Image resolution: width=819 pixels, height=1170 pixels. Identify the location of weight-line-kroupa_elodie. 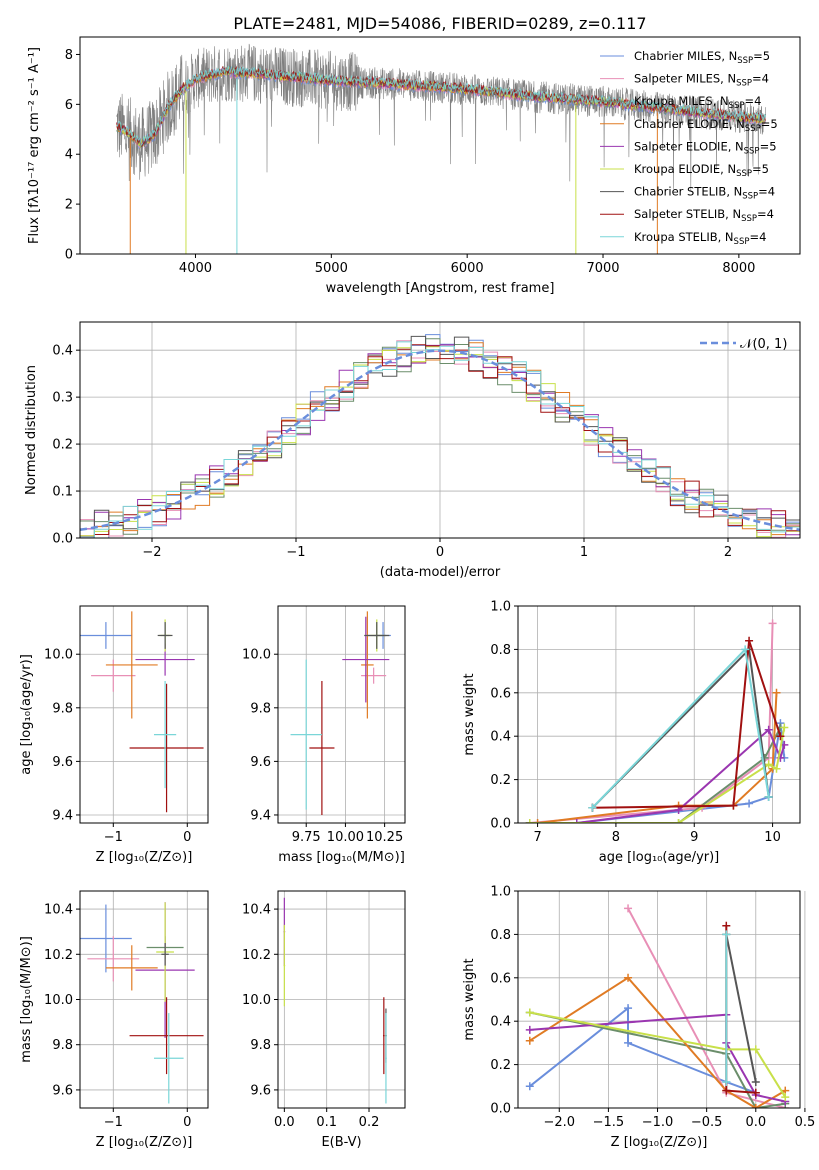
(658, 1054).